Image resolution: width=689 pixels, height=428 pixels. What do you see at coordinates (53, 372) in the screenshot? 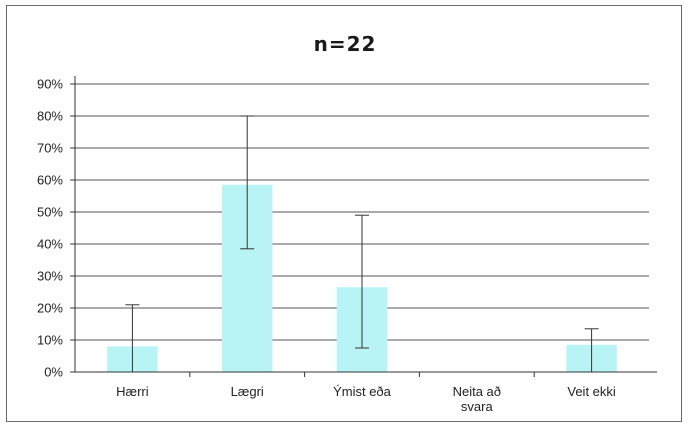
I see `y-tick-label-0: 0%` at bounding box center [53, 372].